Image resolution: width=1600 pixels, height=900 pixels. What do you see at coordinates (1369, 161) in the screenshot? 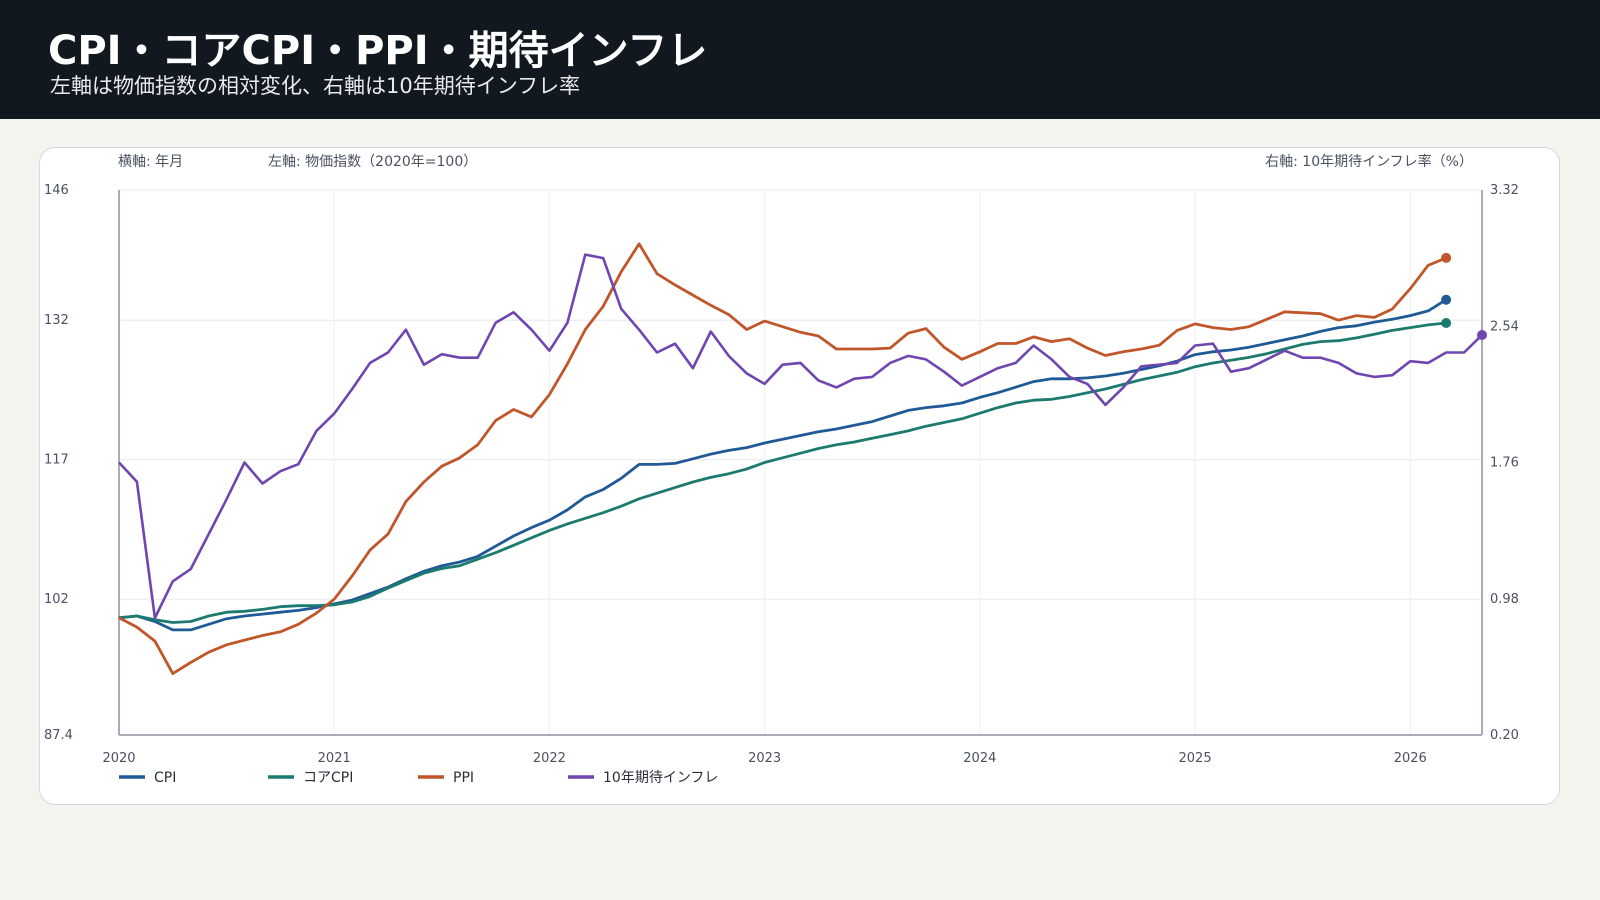
I see `right-axis-title: 右軸: 10年期待インフレ率（%）` at bounding box center [1369, 161].